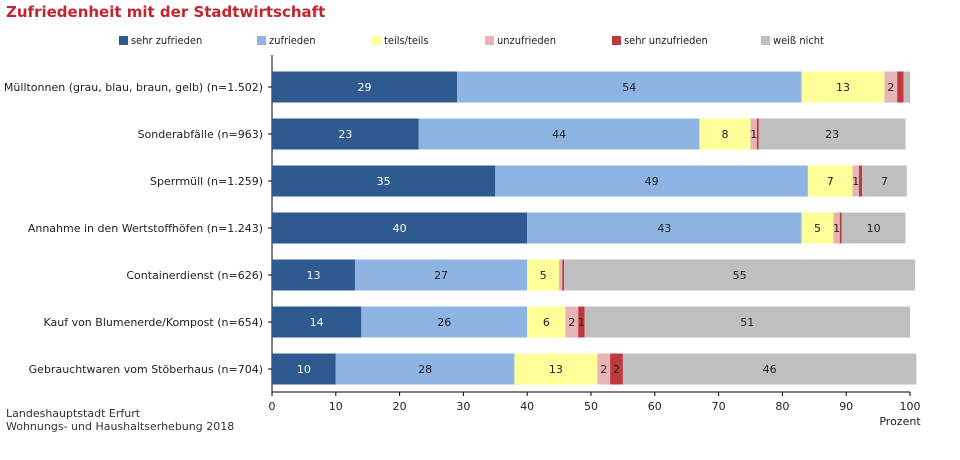 Image resolution: width=960 pixels, height=460 pixels. I want to click on data-label: 46, so click(770, 369).